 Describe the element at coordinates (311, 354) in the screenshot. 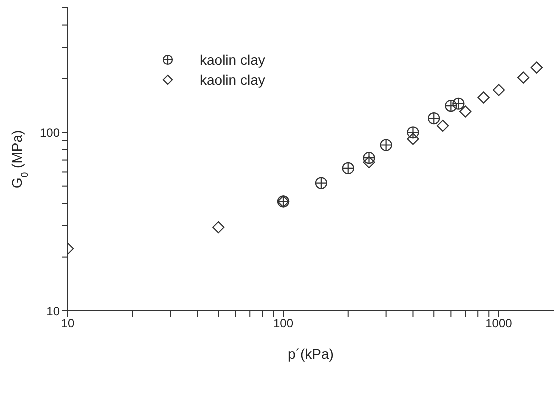

I see `x-axis-title: p´(kPa)` at that location.